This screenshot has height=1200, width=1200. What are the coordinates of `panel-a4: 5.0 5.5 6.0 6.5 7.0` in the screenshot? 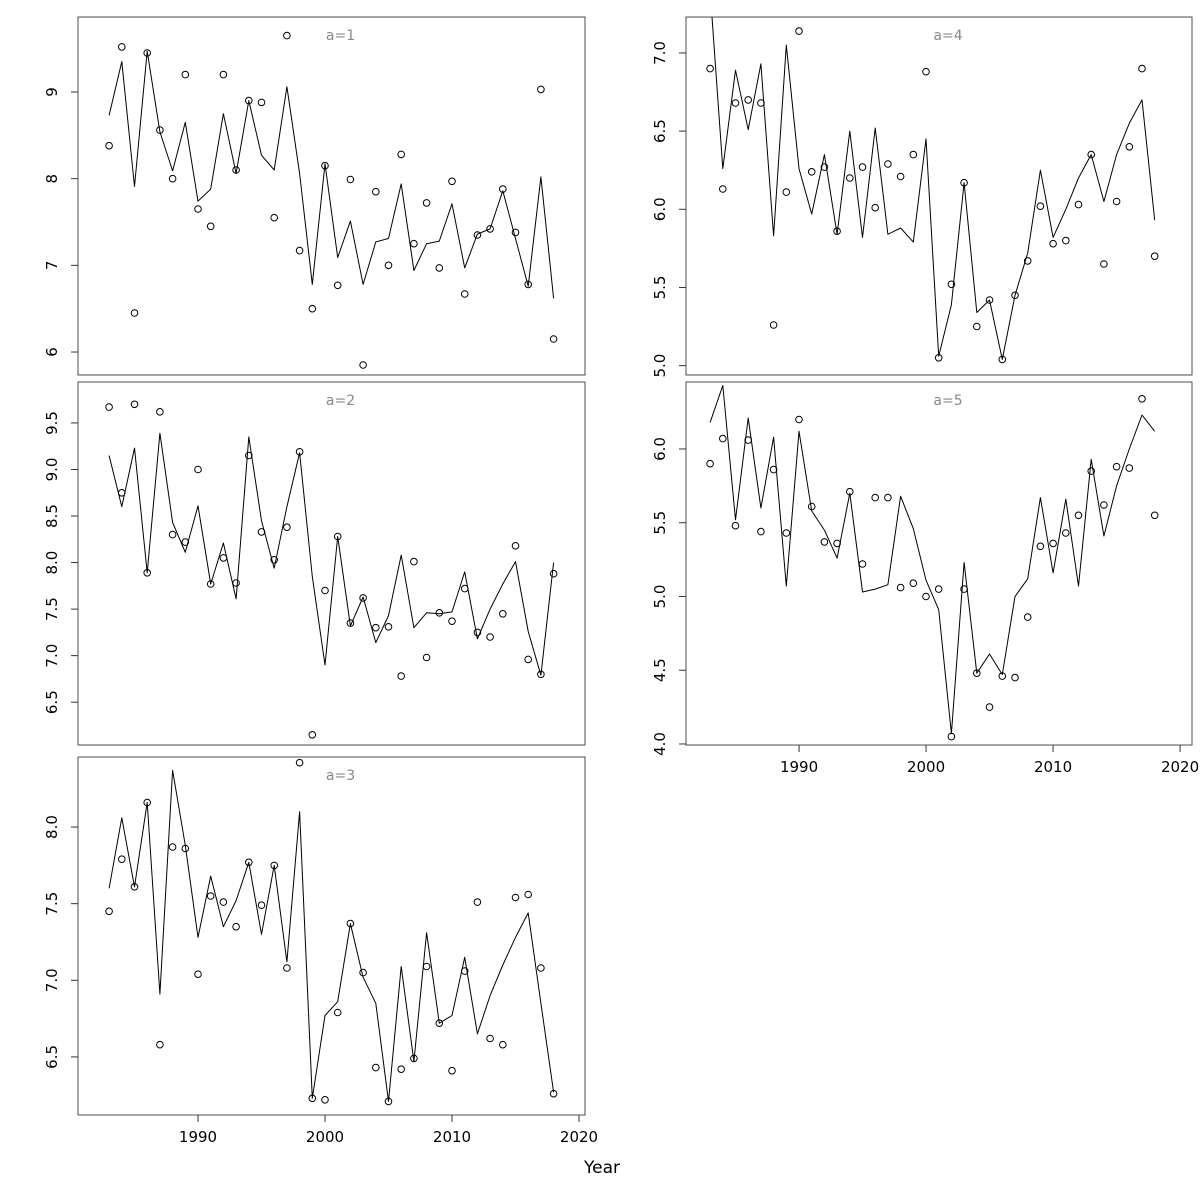 It's located at (922, 197).